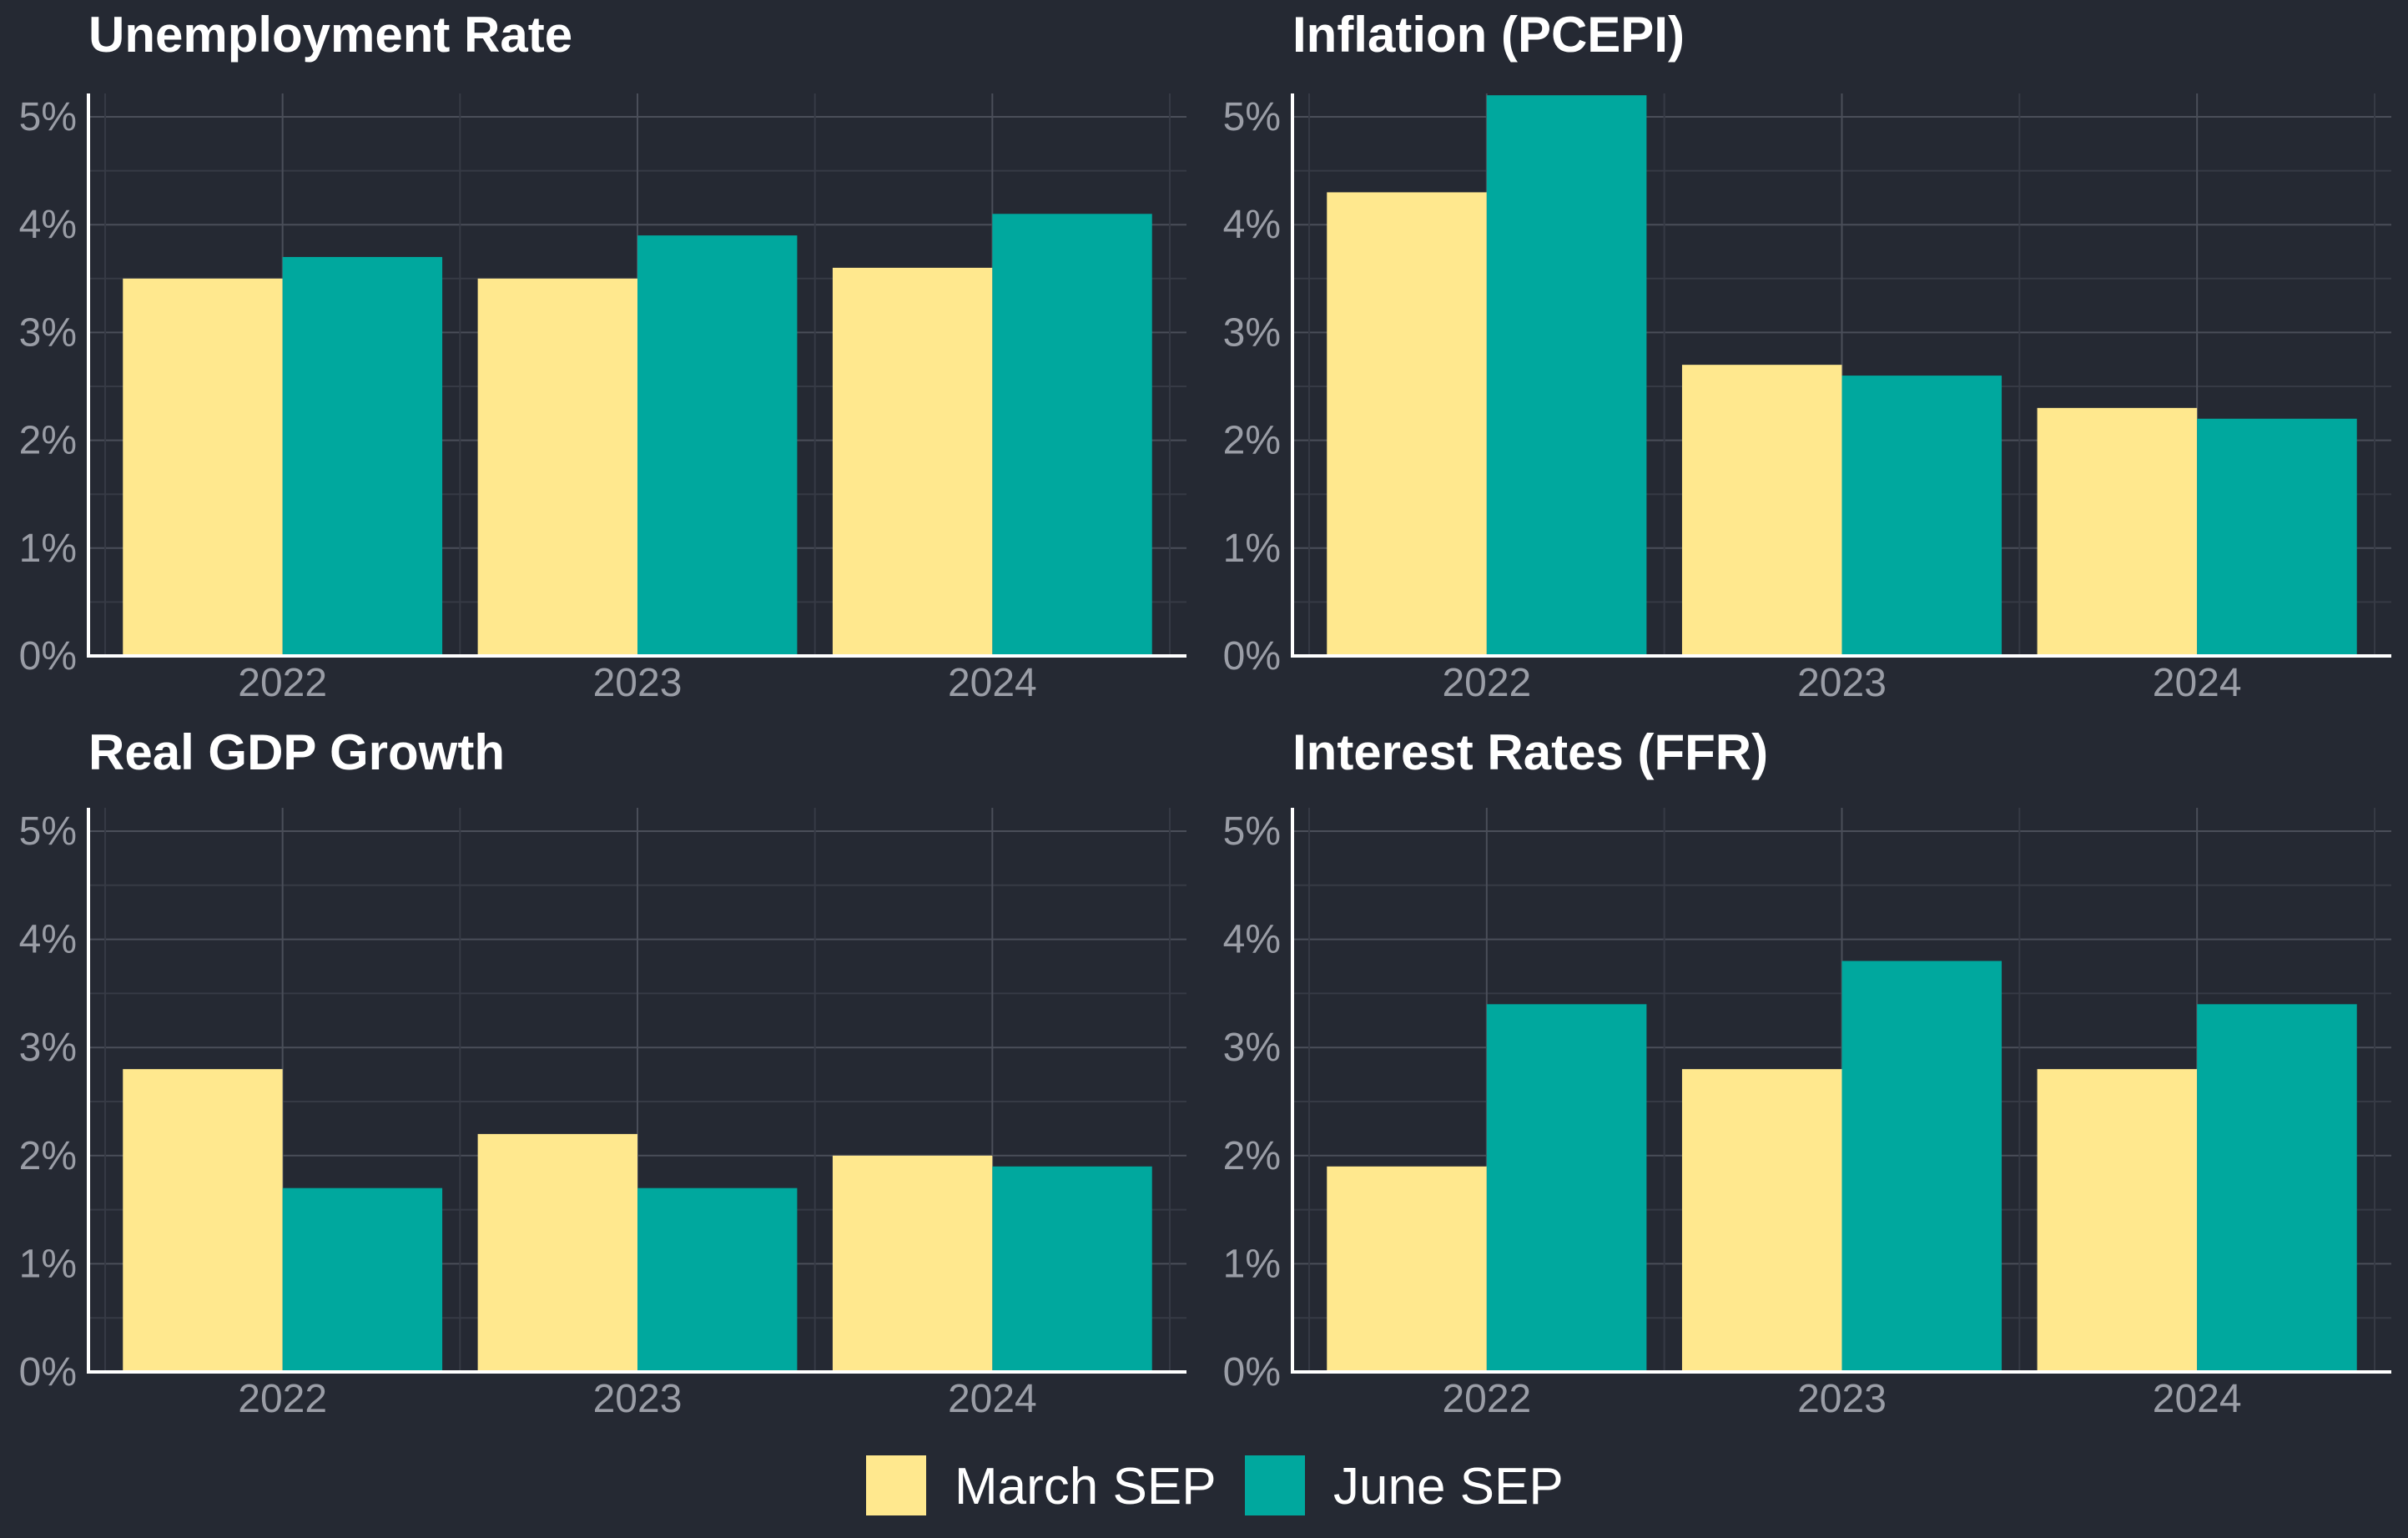  What do you see at coordinates (1086, 1486) in the screenshot?
I see `legend-label: March SEP` at bounding box center [1086, 1486].